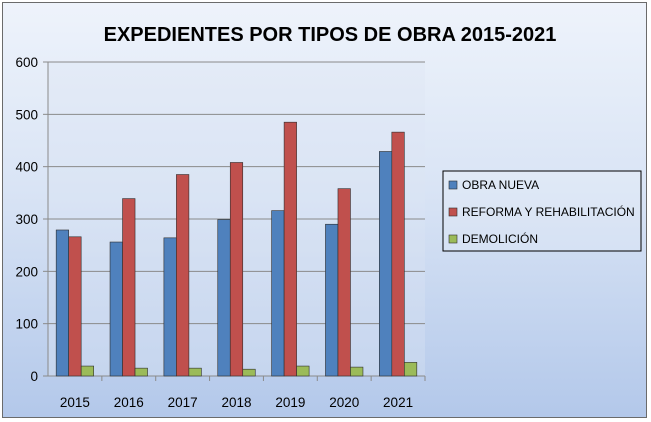  Describe the element at coordinates (236, 402) in the screenshot. I see `x-tick-label: 2018` at that location.